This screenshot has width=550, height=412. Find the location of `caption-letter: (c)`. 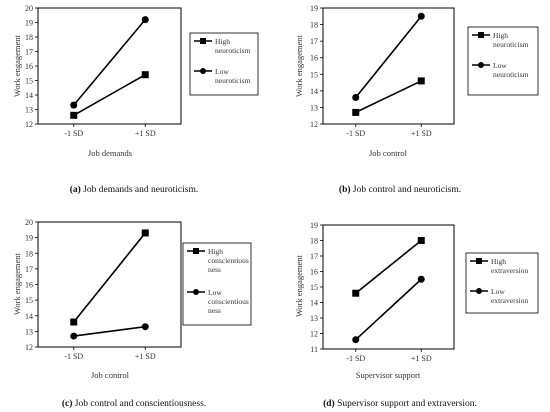

caption-letter: (c) is located at coordinates (67, 403).